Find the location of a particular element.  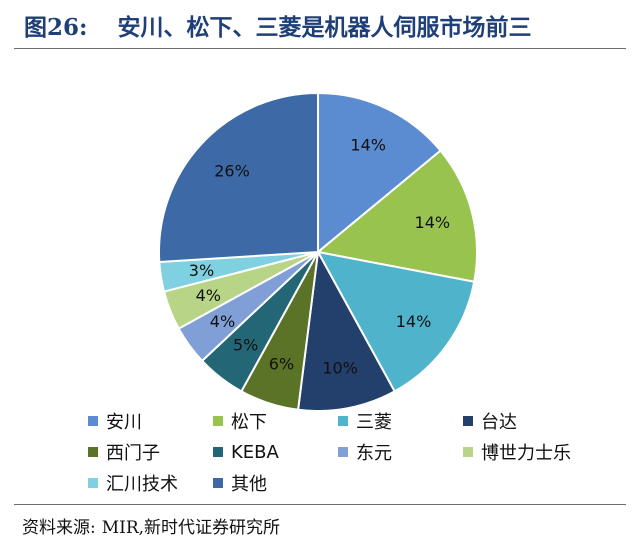

legend-label-1: 松下 is located at coordinates (249, 422).